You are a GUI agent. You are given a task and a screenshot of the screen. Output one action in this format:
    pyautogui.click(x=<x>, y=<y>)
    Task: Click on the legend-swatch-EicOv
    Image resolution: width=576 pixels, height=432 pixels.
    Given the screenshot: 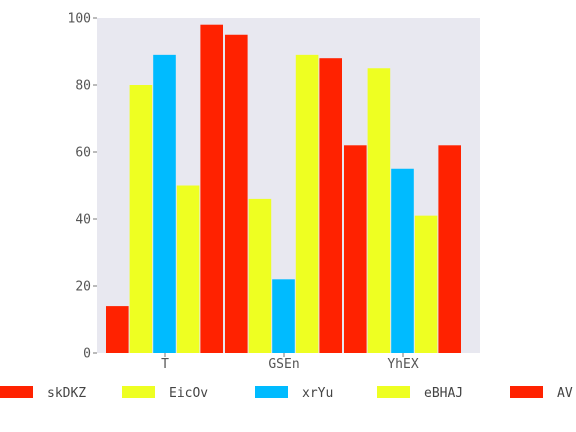 What is the action you would take?
    pyautogui.click(x=138, y=392)
    